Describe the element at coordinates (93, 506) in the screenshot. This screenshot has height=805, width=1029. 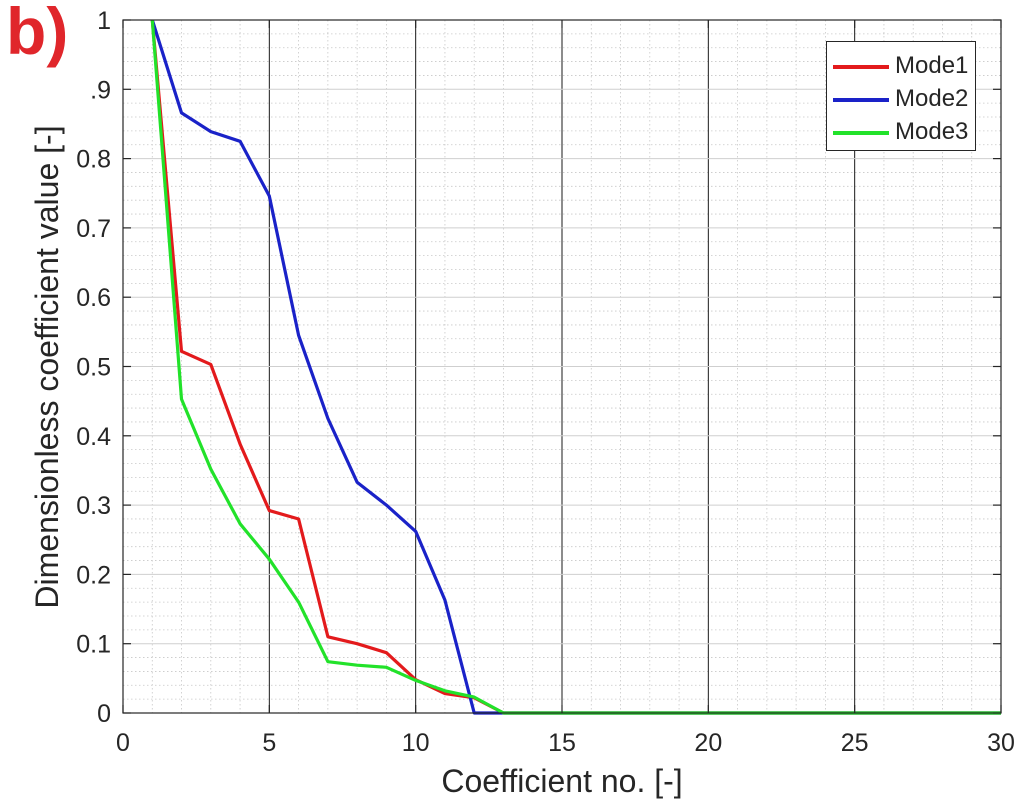
I see `y-tick-label: 0.3` at that location.